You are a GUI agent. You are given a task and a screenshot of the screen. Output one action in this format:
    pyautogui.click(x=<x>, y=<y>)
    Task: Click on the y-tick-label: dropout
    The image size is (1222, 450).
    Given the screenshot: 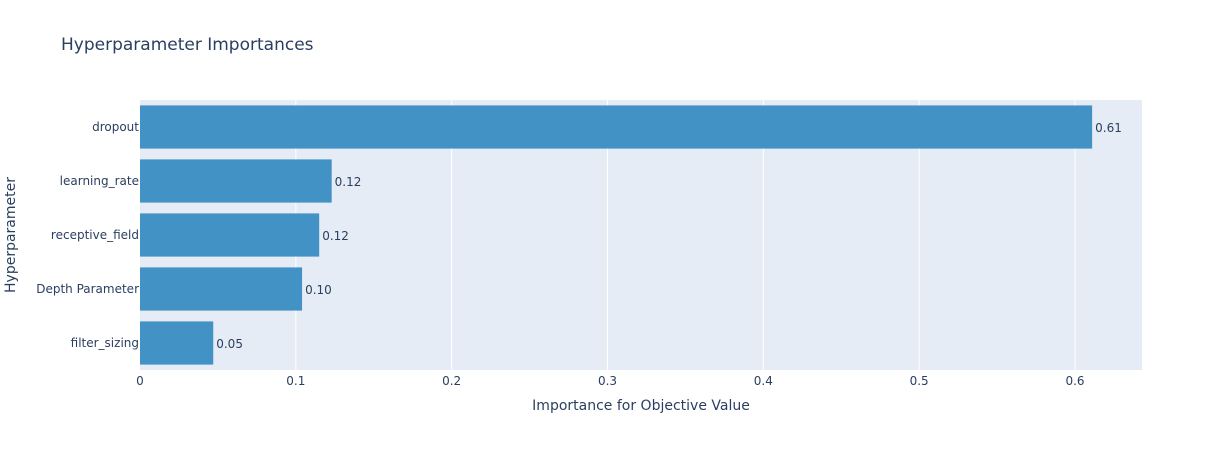 What is the action you would take?
    pyautogui.click(x=115, y=127)
    